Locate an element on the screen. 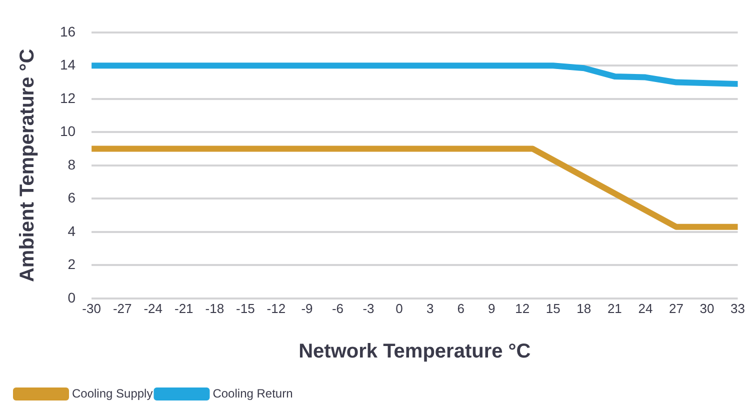 The width and height of the screenshot is (756, 418). legend-label: Cooling Return is located at coordinates (252, 393).